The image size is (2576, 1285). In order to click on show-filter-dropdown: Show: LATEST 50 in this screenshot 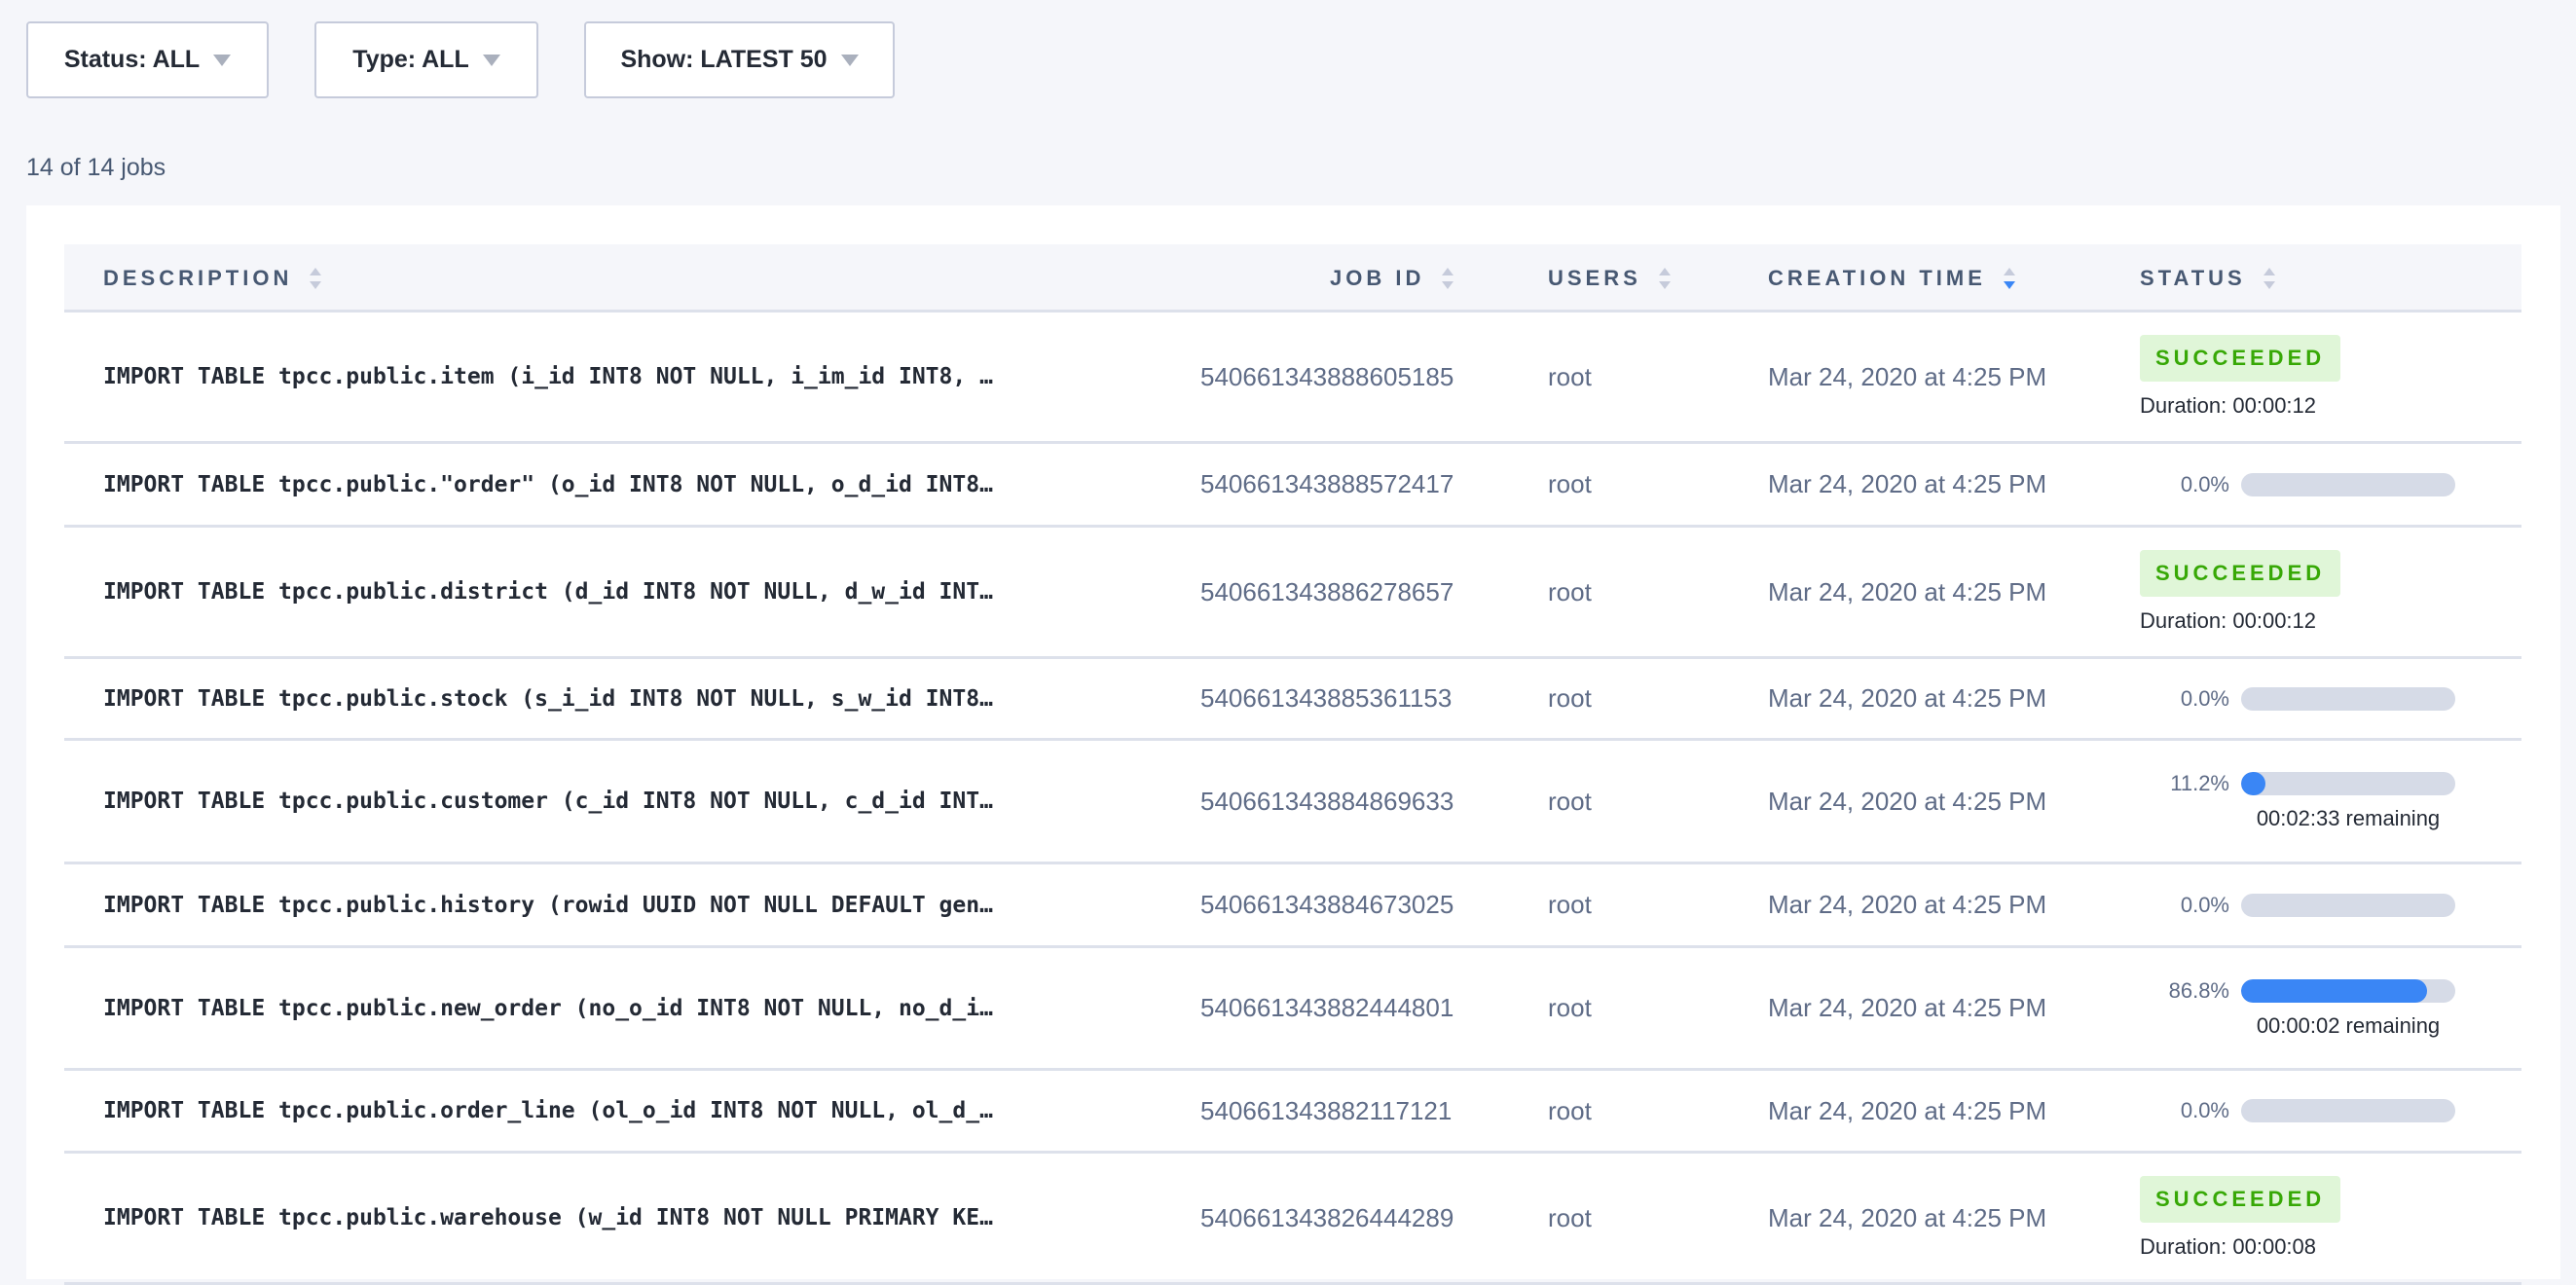, I will do `click(739, 59)`.